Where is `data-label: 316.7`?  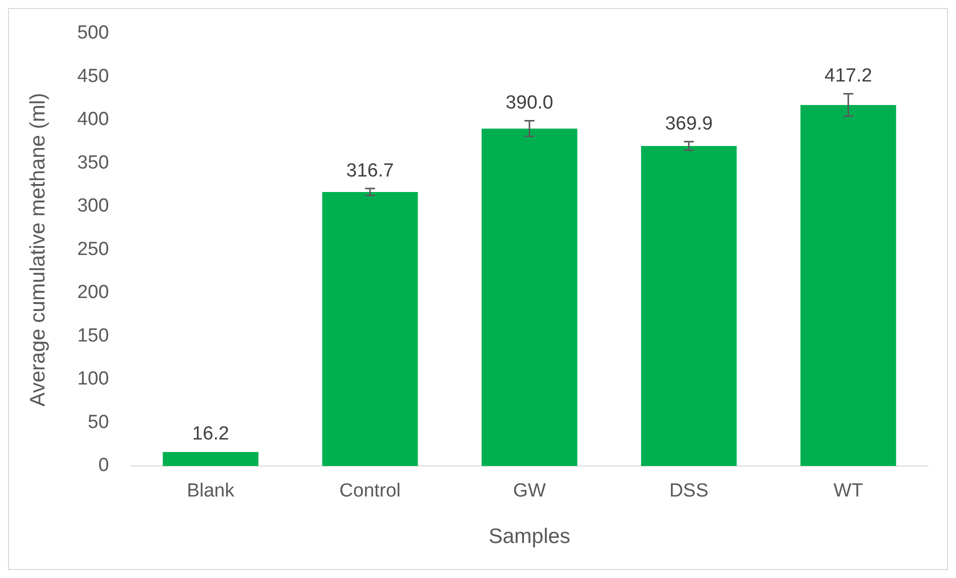 data-label: 316.7 is located at coordinates (370, 171).